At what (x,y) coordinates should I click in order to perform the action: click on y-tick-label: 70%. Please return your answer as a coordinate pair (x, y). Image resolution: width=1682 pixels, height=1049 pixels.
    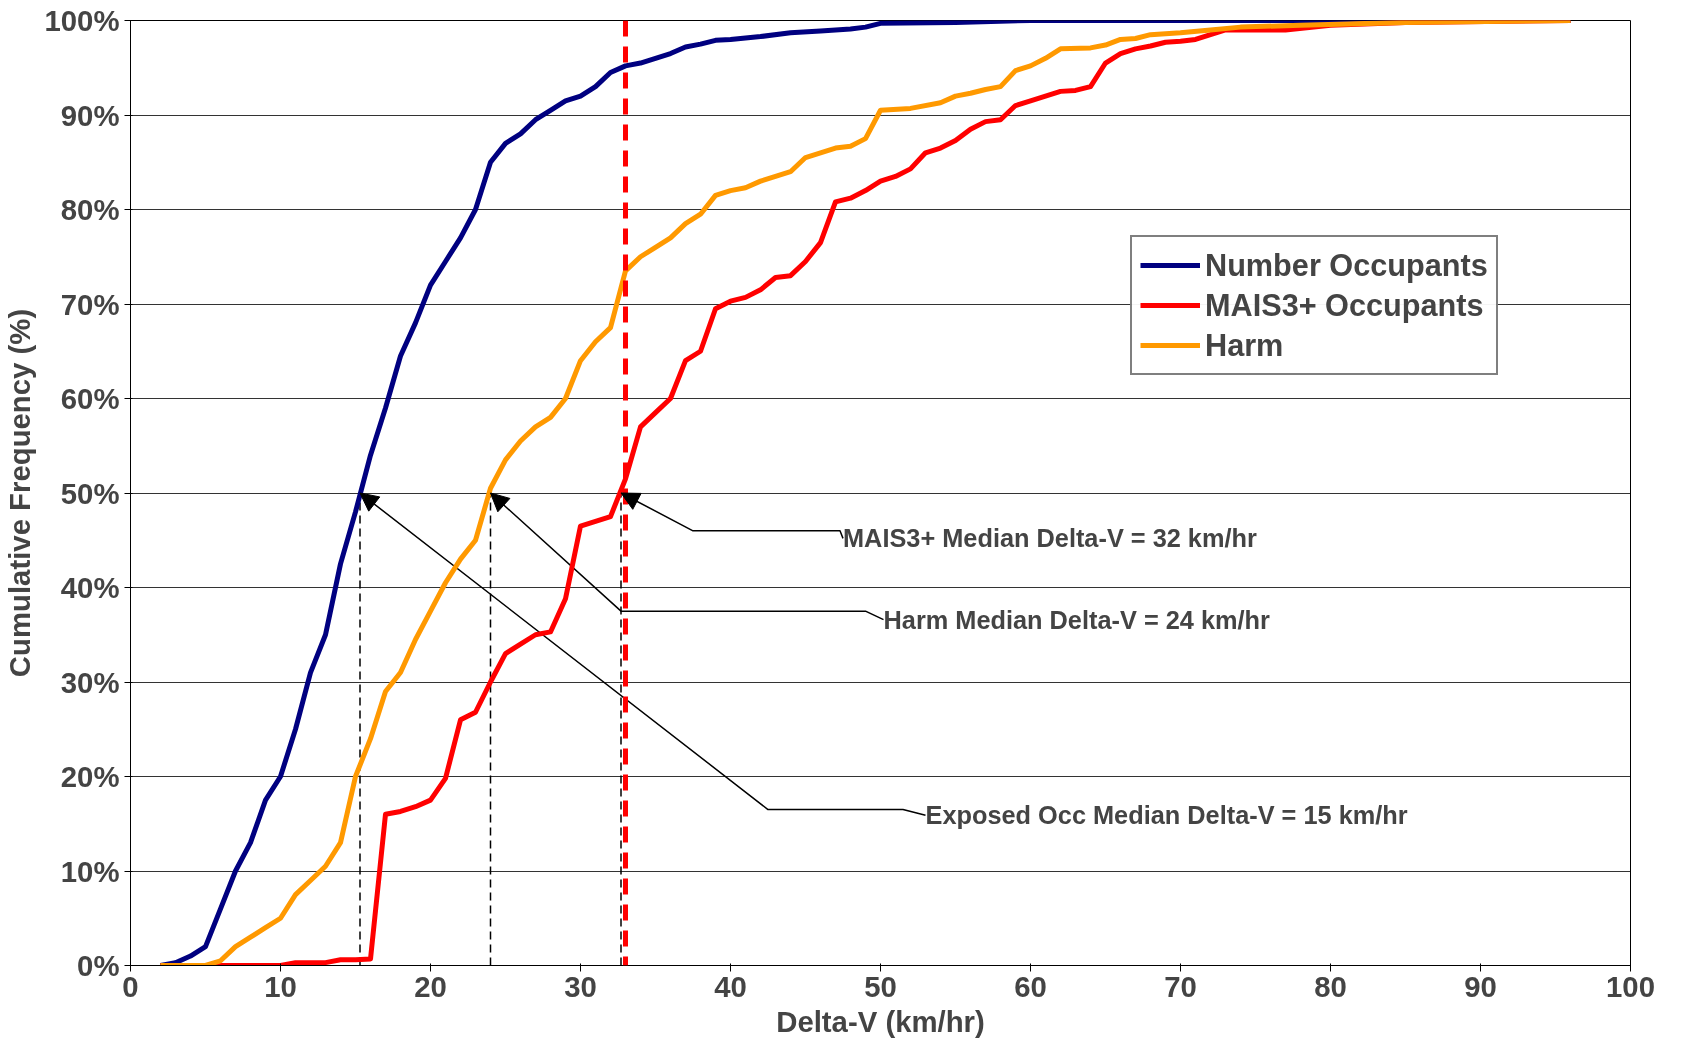
    Looking at the image, I should click on (90, 304).